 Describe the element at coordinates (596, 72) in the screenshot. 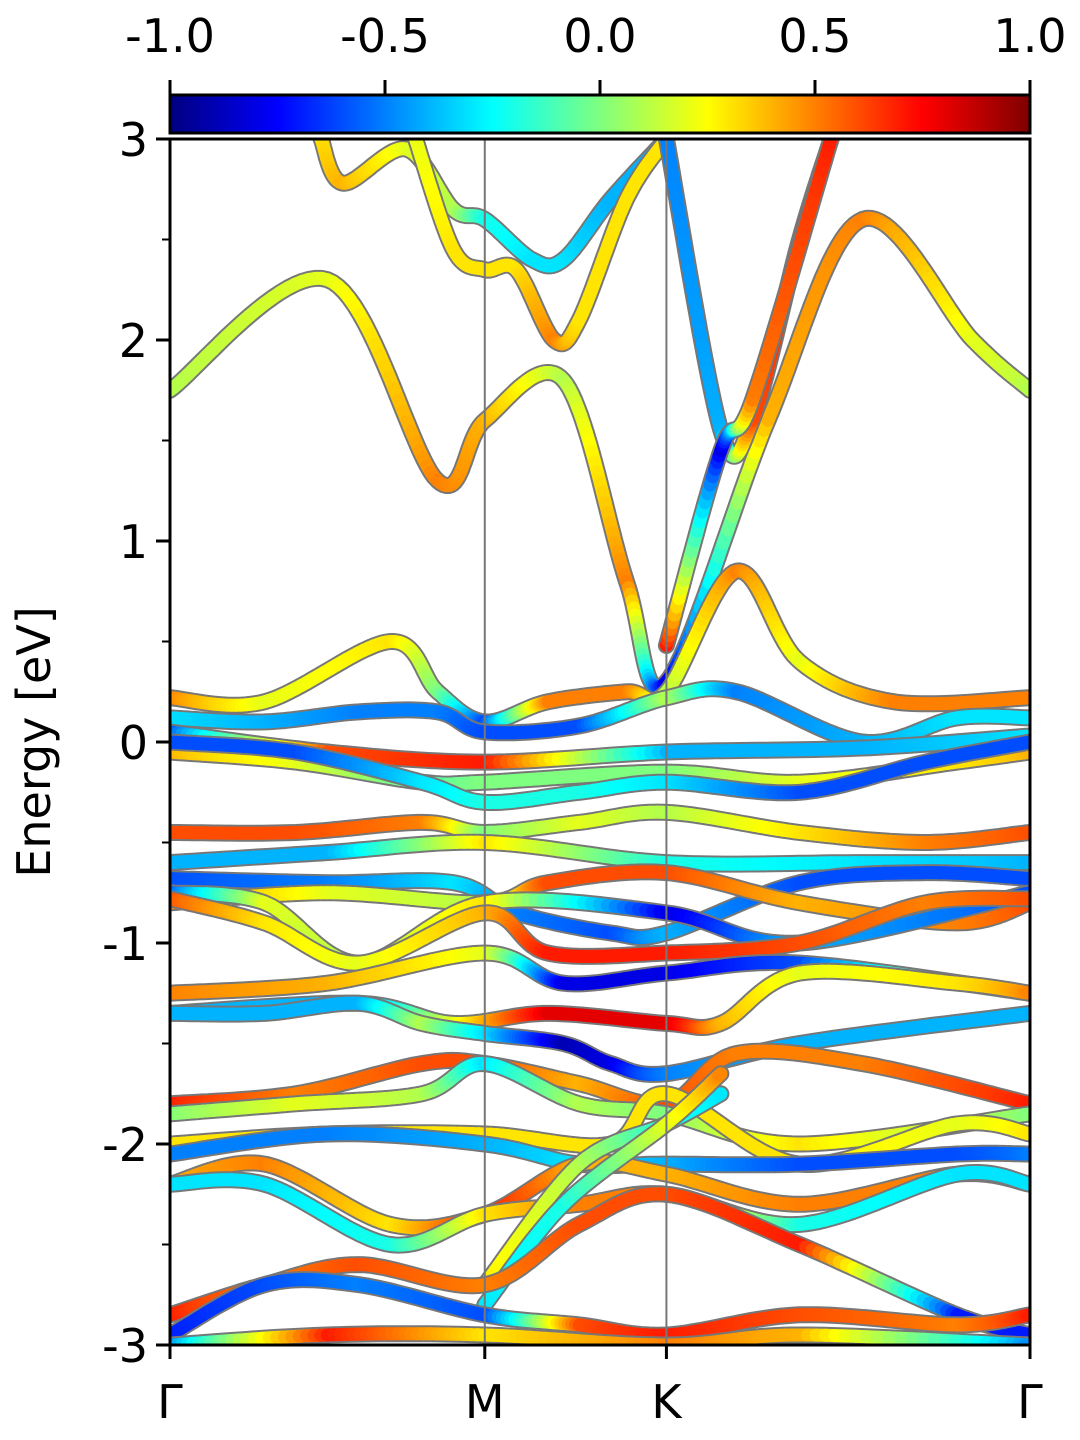

I see `colorbar: -1.0 -0.5 0.0 0.5 1.0` at that location.